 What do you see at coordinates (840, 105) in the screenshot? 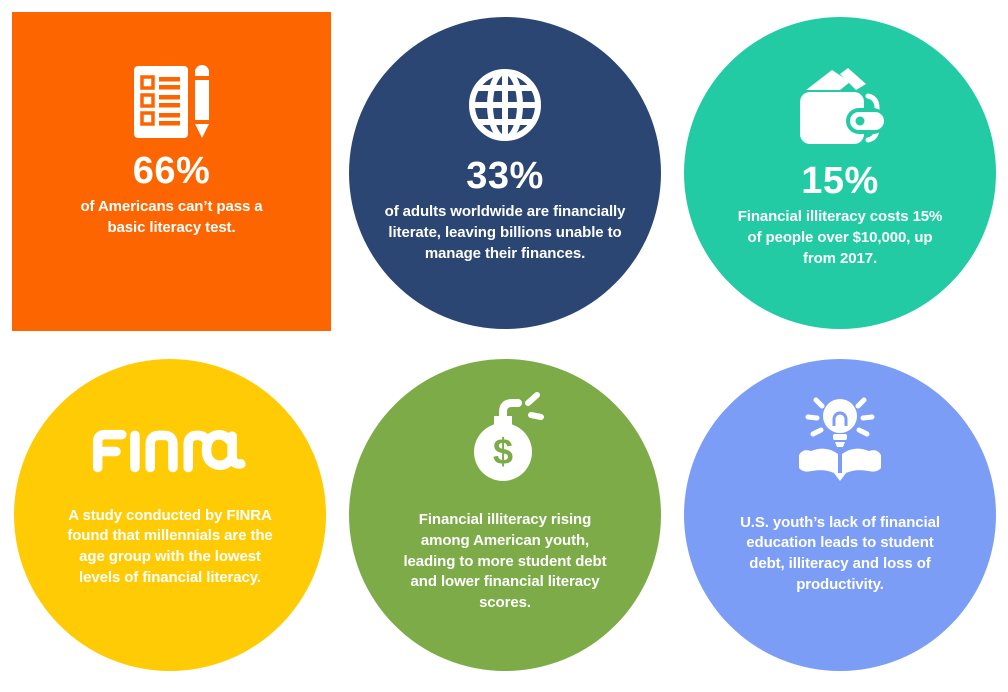
I see `wallet-icon` at bounding box center [840, 105].